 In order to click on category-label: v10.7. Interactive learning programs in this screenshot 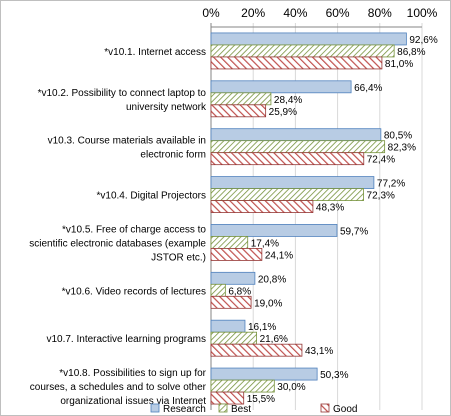, I will do `click(126, 339)`.